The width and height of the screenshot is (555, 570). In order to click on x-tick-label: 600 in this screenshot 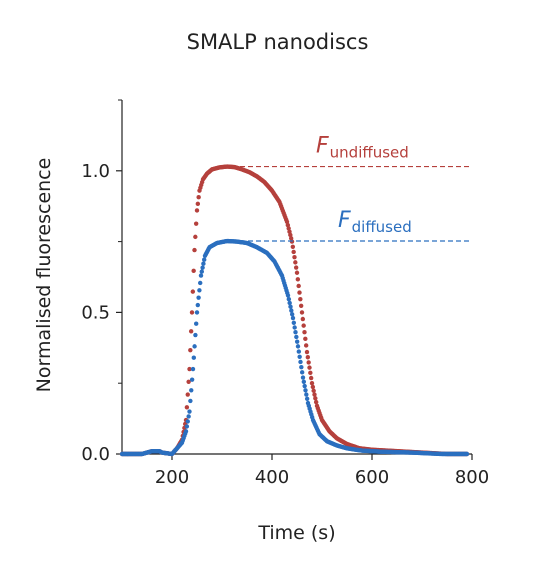, I will do `click(372, 477)`.